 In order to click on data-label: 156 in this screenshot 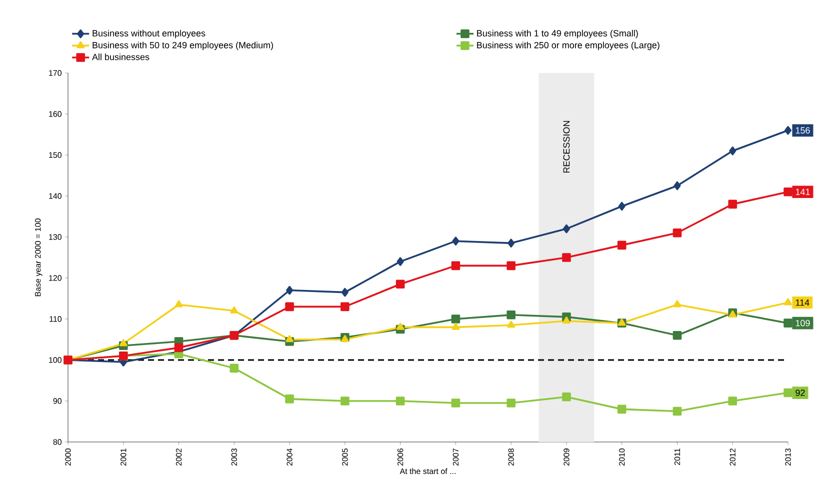, I will do `click(803, 130)`.